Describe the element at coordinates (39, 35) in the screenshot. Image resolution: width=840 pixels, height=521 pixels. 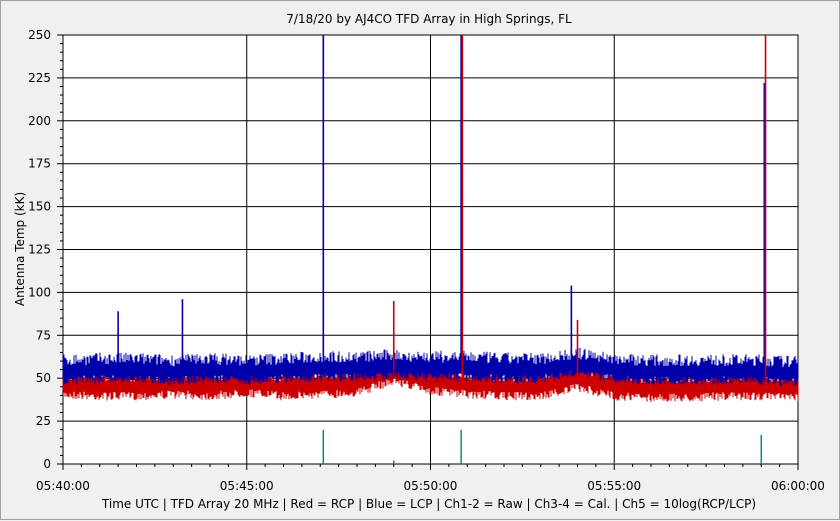
I see `y-tick-label: 250` at that location.